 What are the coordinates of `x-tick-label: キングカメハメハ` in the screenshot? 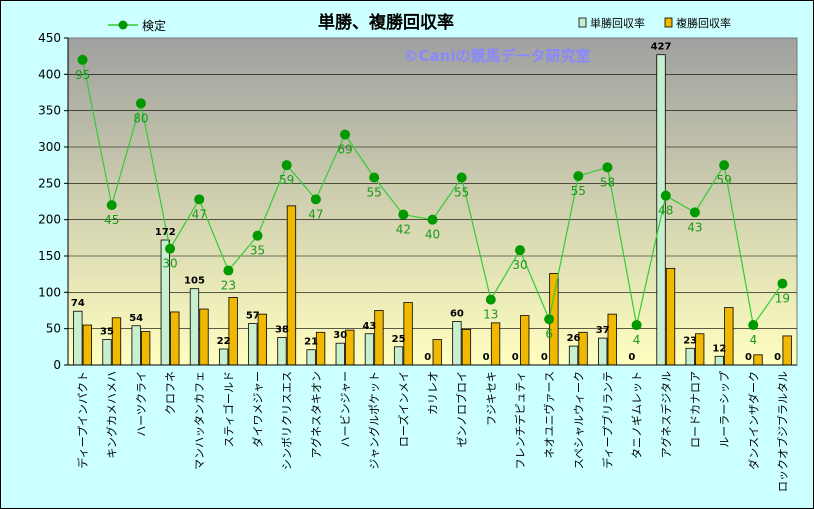 It's located at (112, 415).